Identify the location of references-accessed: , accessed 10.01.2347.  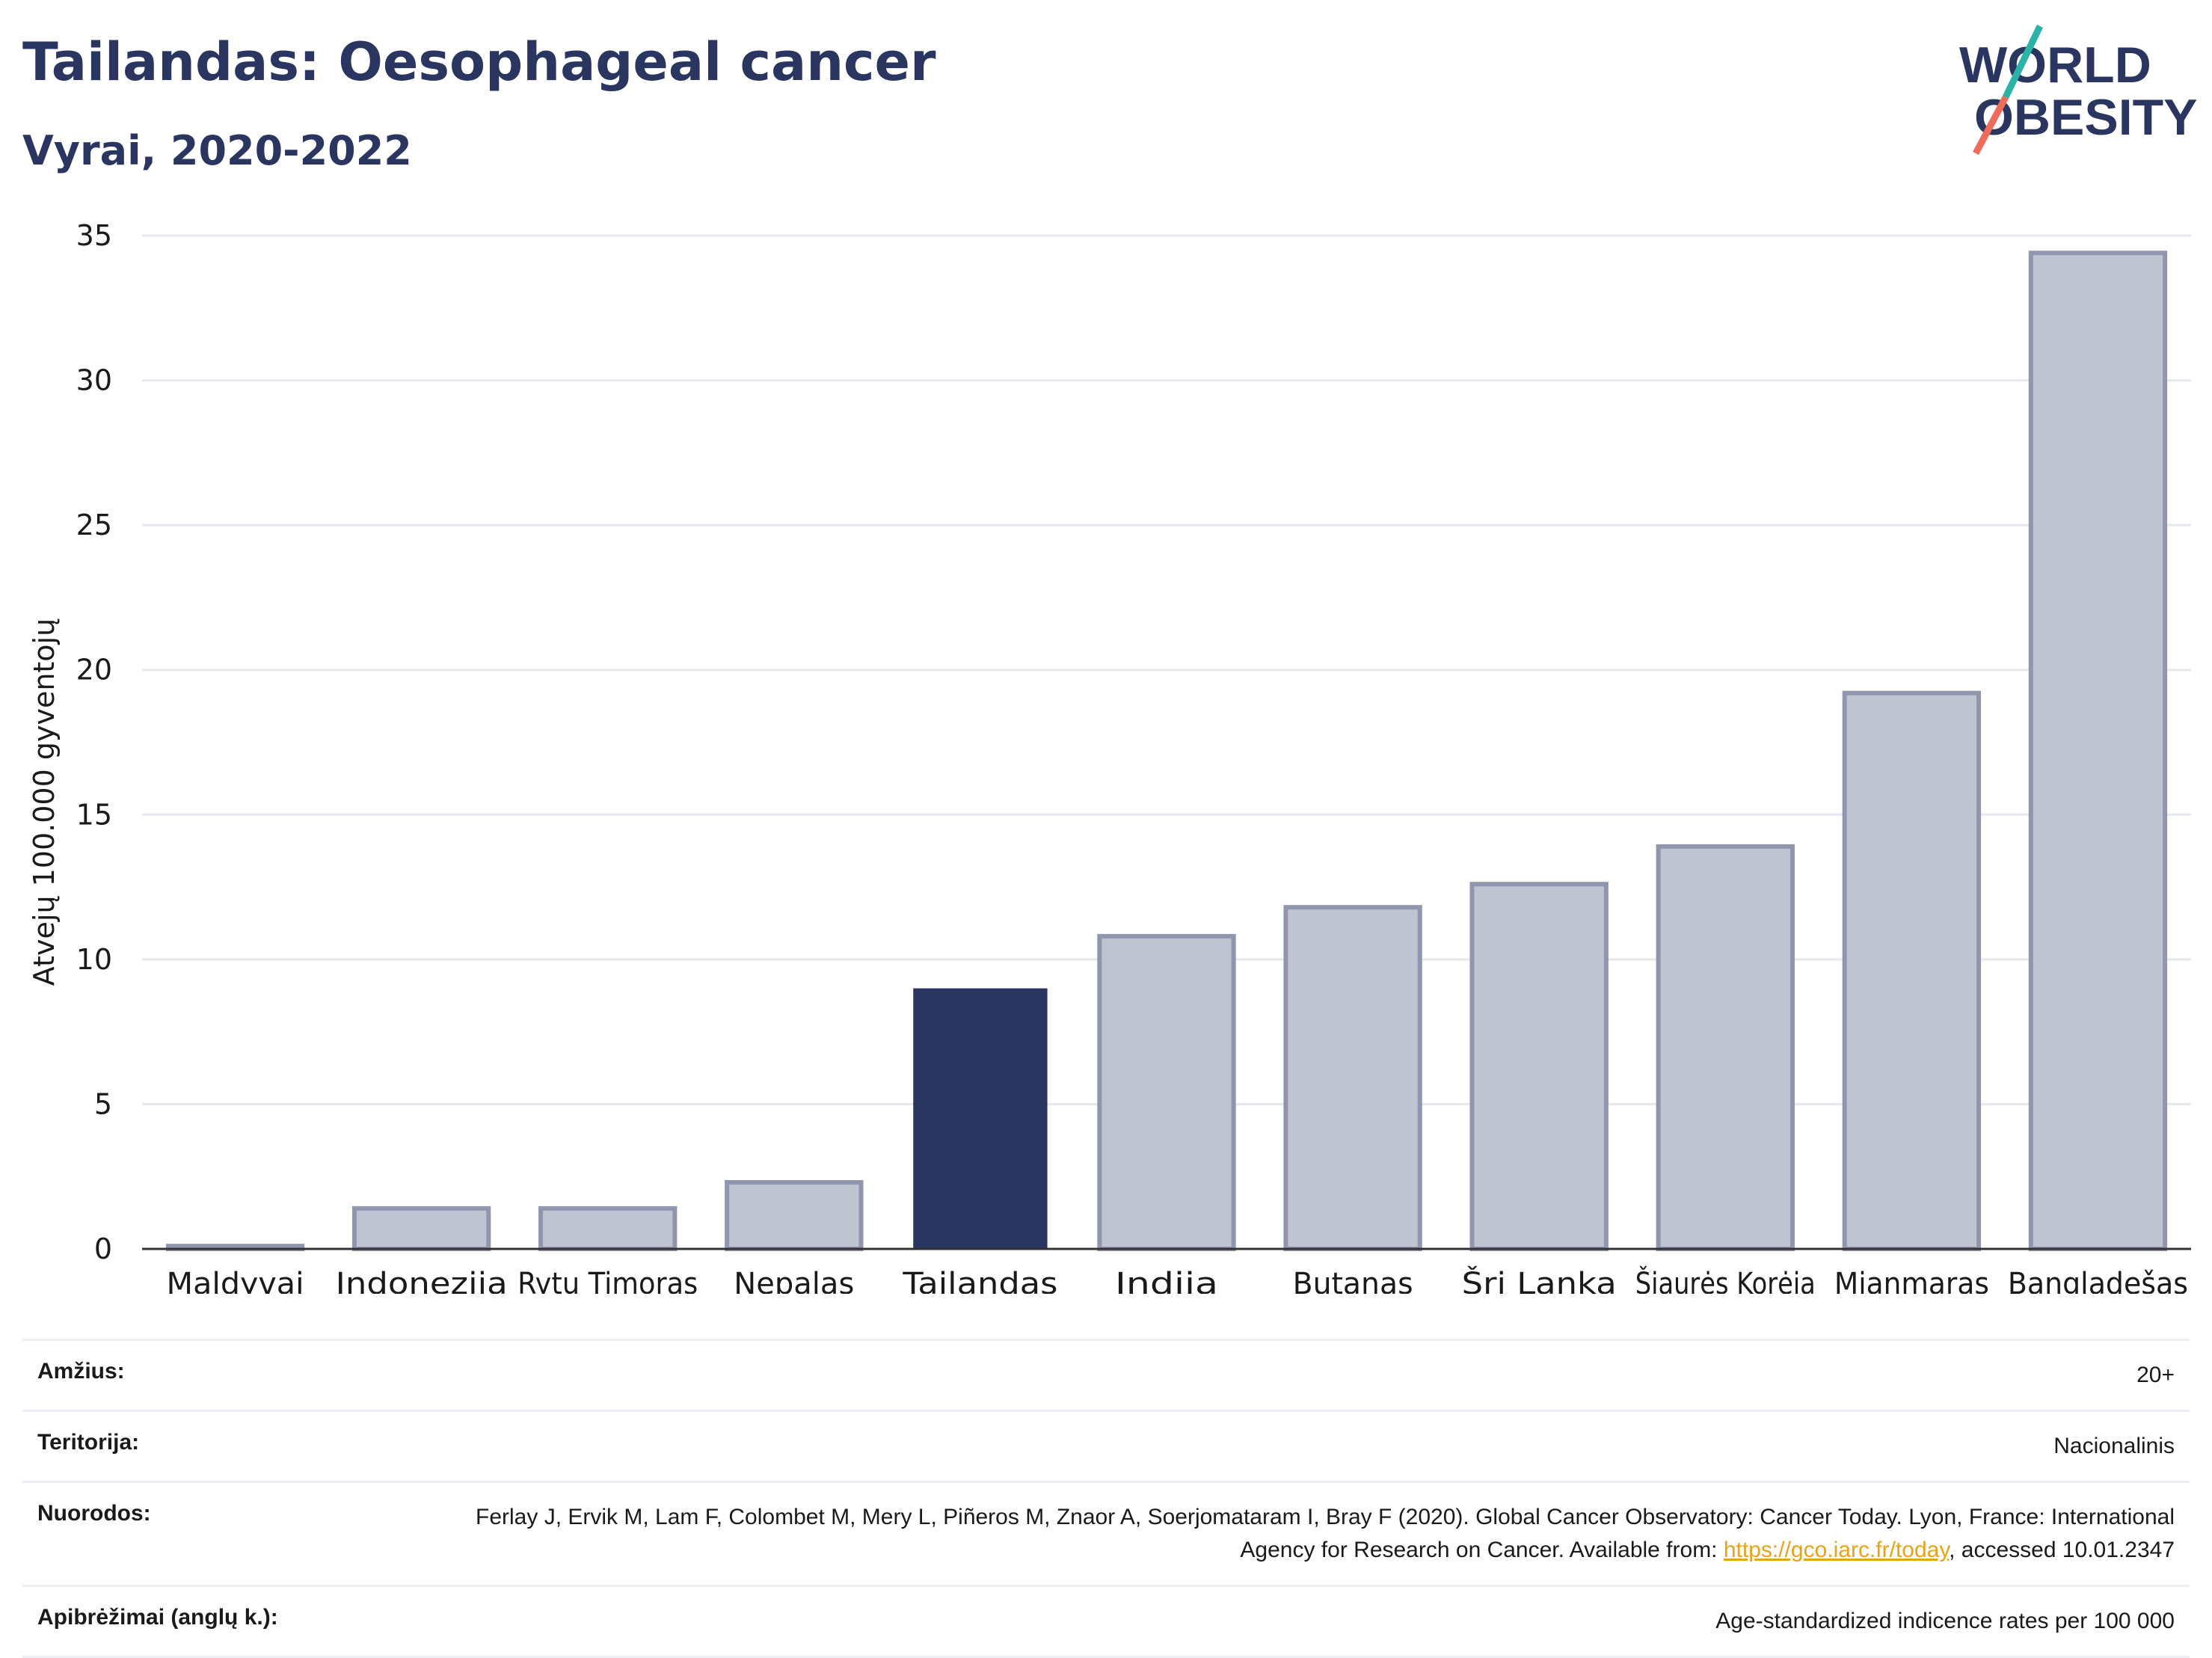
(2062, 1550).